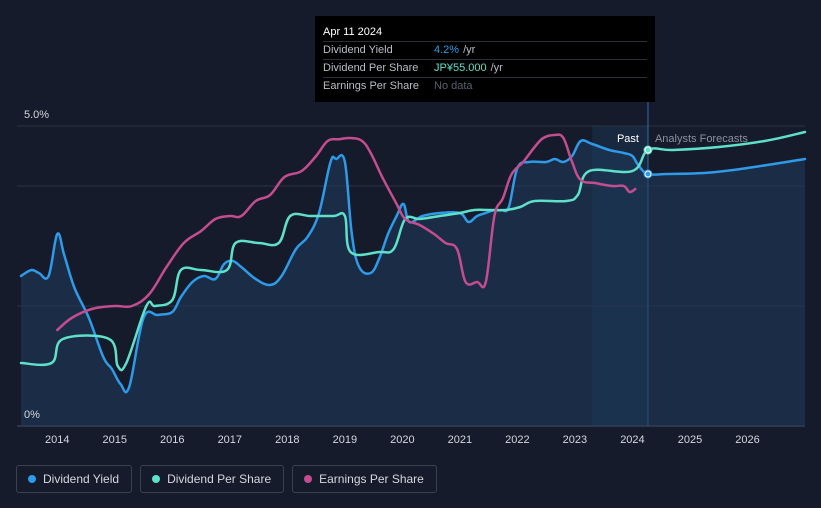 The image size is (821, 508). I want to click on tooltip-row-dividend-per-share: Dividend Per Share JP¥55.000 /yr, so click(485, 69).